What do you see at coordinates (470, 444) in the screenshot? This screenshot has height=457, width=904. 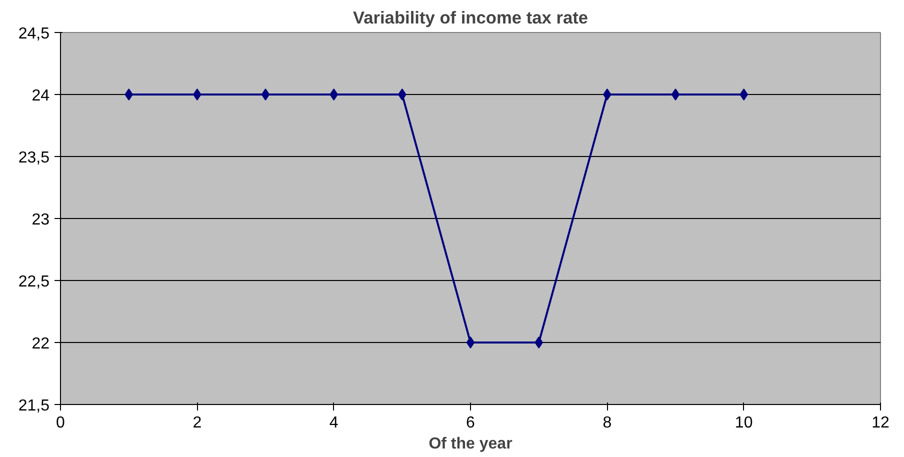 I see `x-axis-title: Of the year` at bounding box center [470, 444].